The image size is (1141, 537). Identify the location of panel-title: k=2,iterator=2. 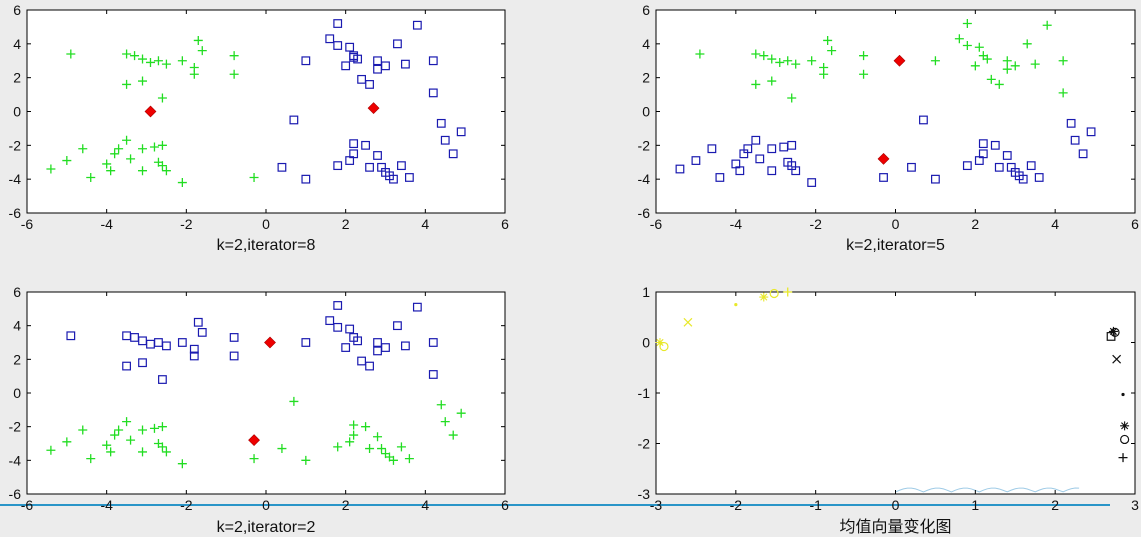
(266, 527).